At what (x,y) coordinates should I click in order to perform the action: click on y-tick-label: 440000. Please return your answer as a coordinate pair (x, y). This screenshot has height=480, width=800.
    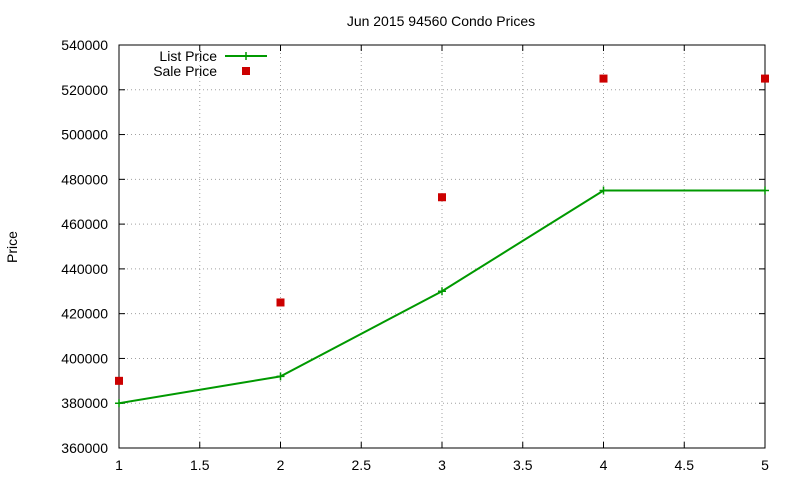
    Looking at the image, I should click on (84, 269).